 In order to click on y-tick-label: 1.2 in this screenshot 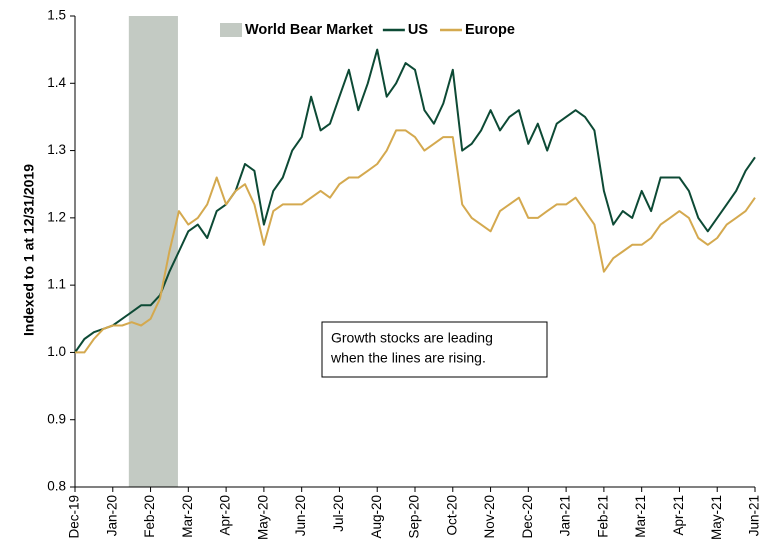, I will do `click(56, 216)`.